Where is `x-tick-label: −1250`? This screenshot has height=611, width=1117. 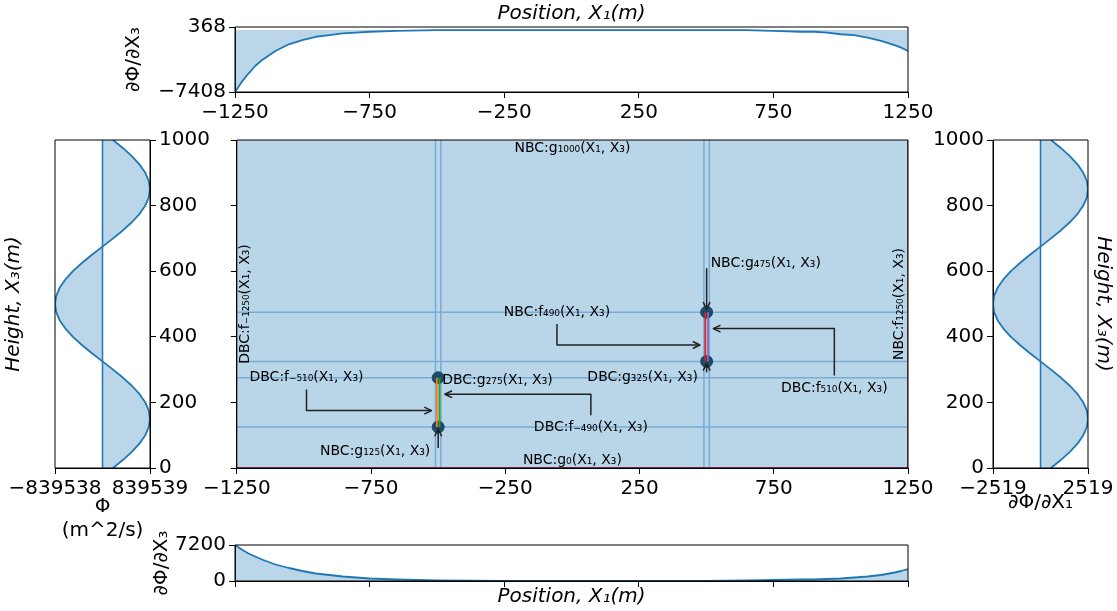 x-tick-label: −1250 is located at coordinates (237, 487).